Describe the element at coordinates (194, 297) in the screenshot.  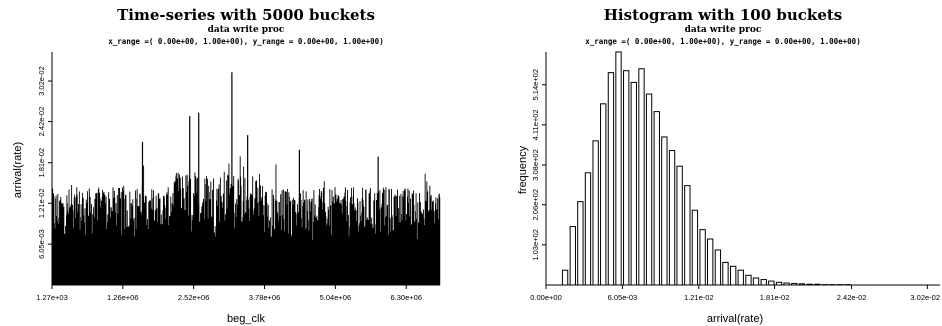
I see `timeseries-x-tick-label: 2.52e+06` at that location.